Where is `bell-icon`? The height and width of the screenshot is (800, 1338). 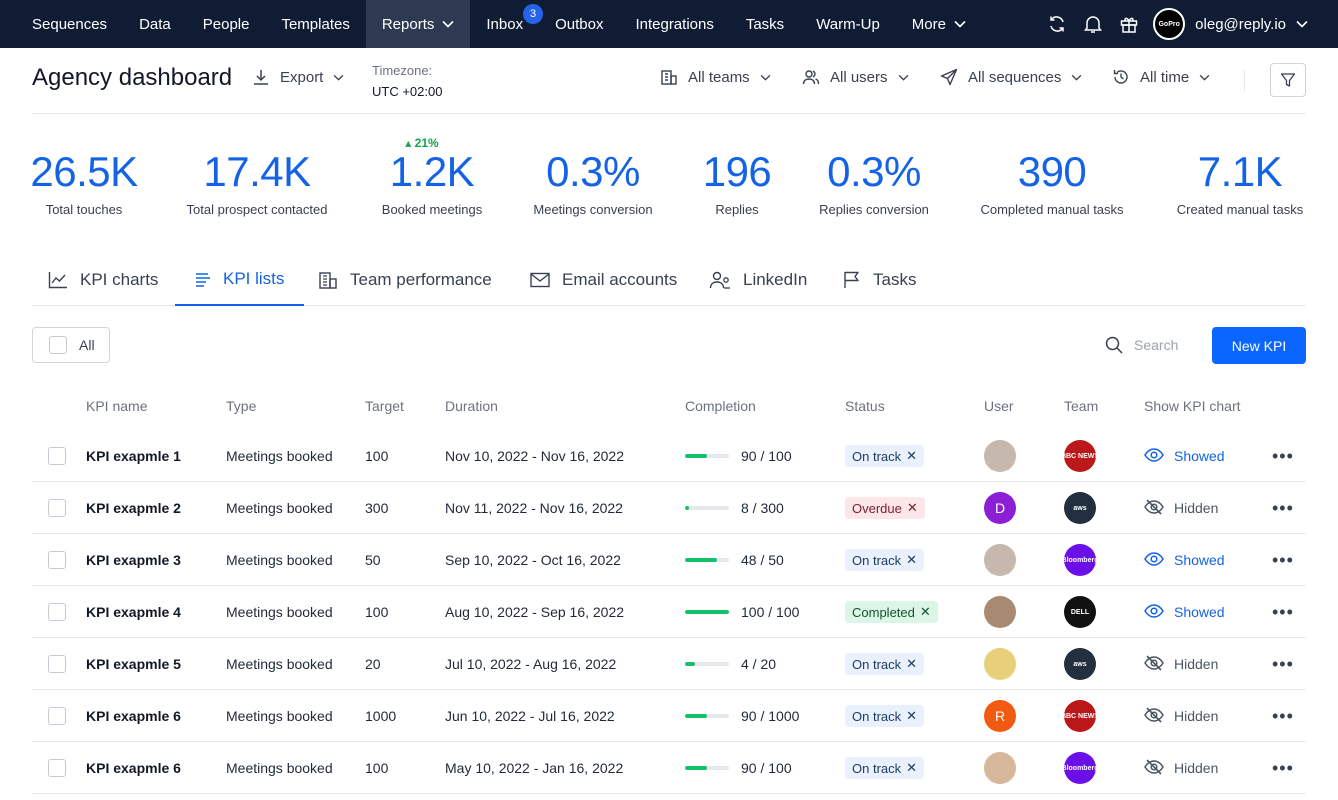 bell-icon is located at coordinates (1093, 24).